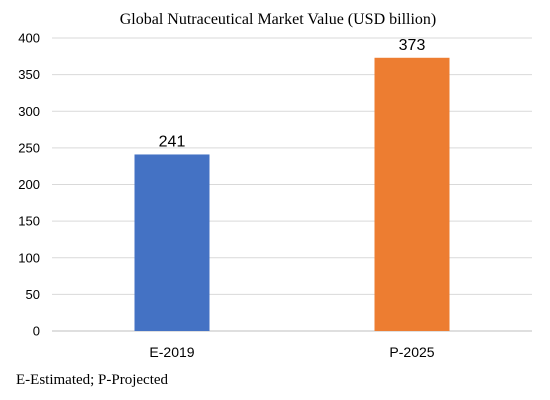  What do you see at coordinates (29, 221) in the screenshot?
I see `y-tick-label: 150` at bounding box center [29, 221].